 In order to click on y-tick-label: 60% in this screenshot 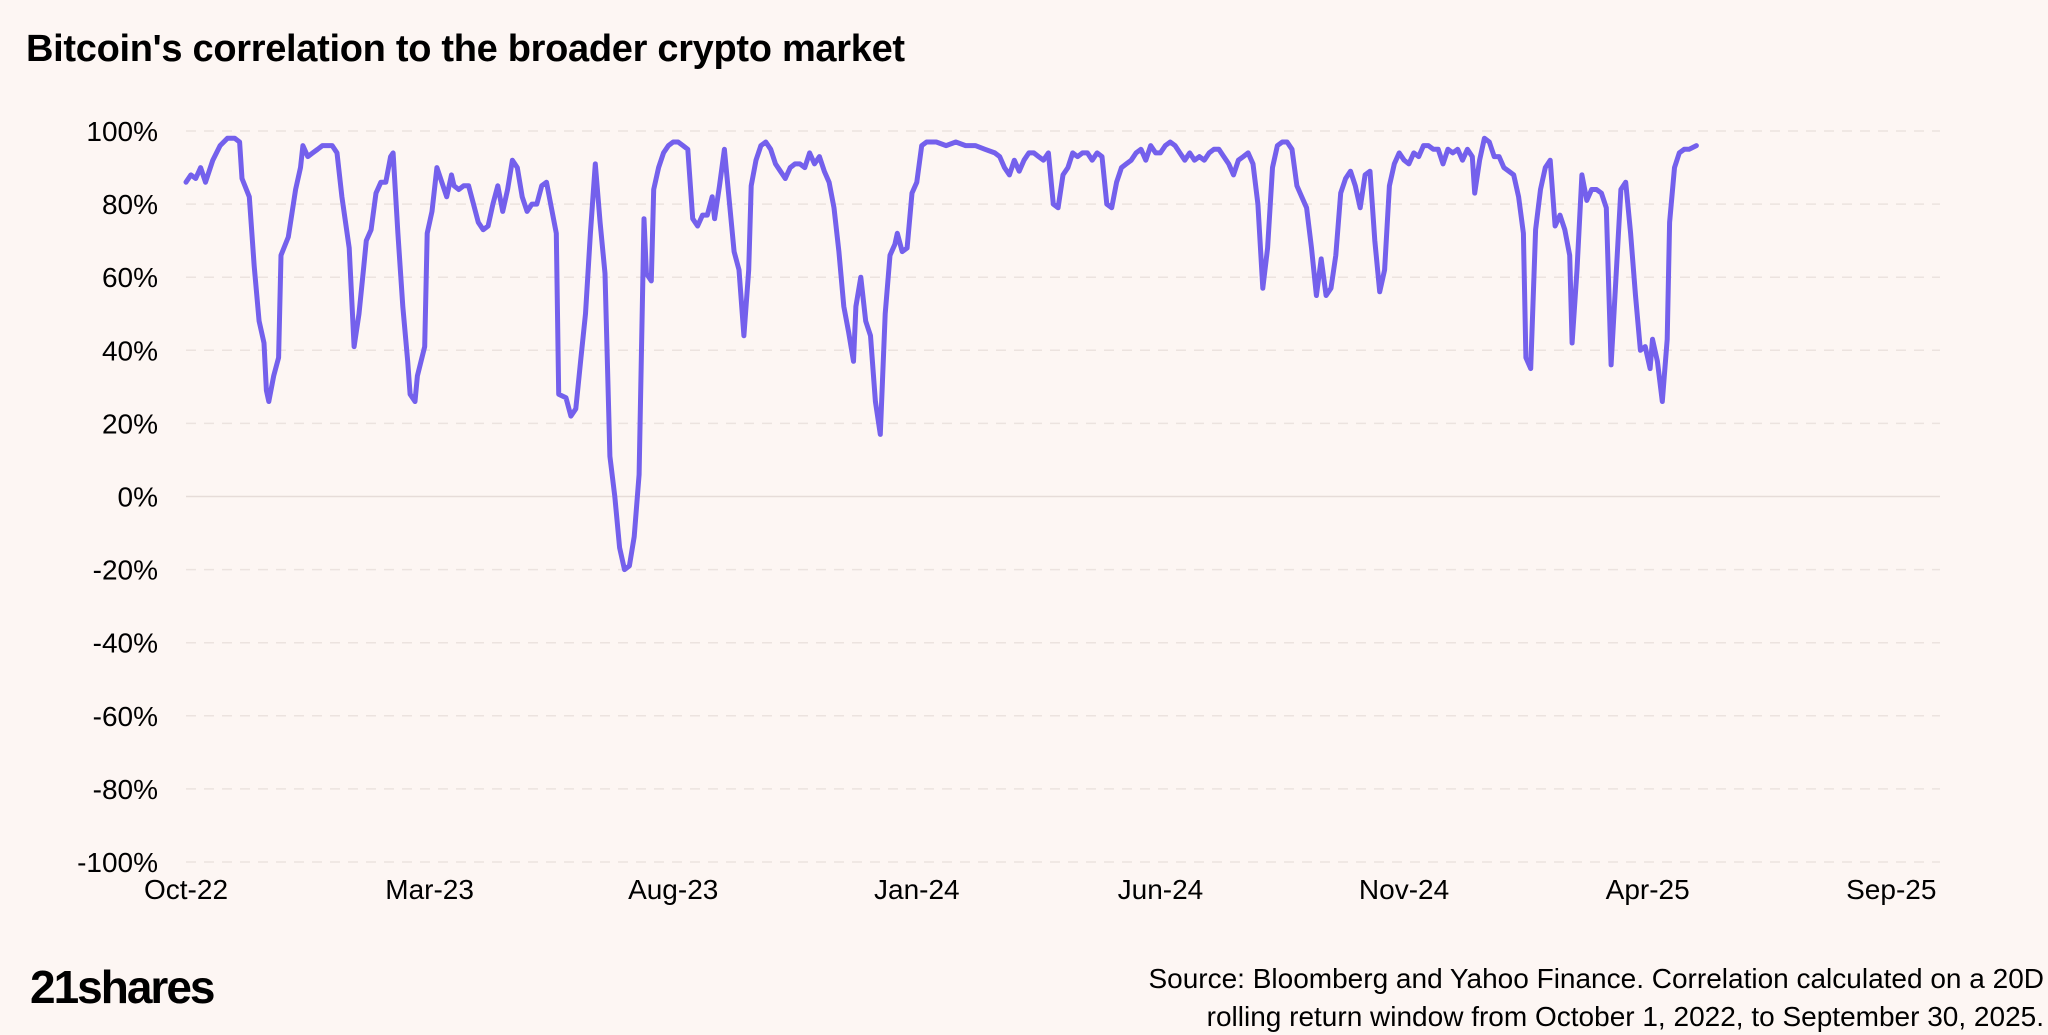, I will do `click(130, 277)`.